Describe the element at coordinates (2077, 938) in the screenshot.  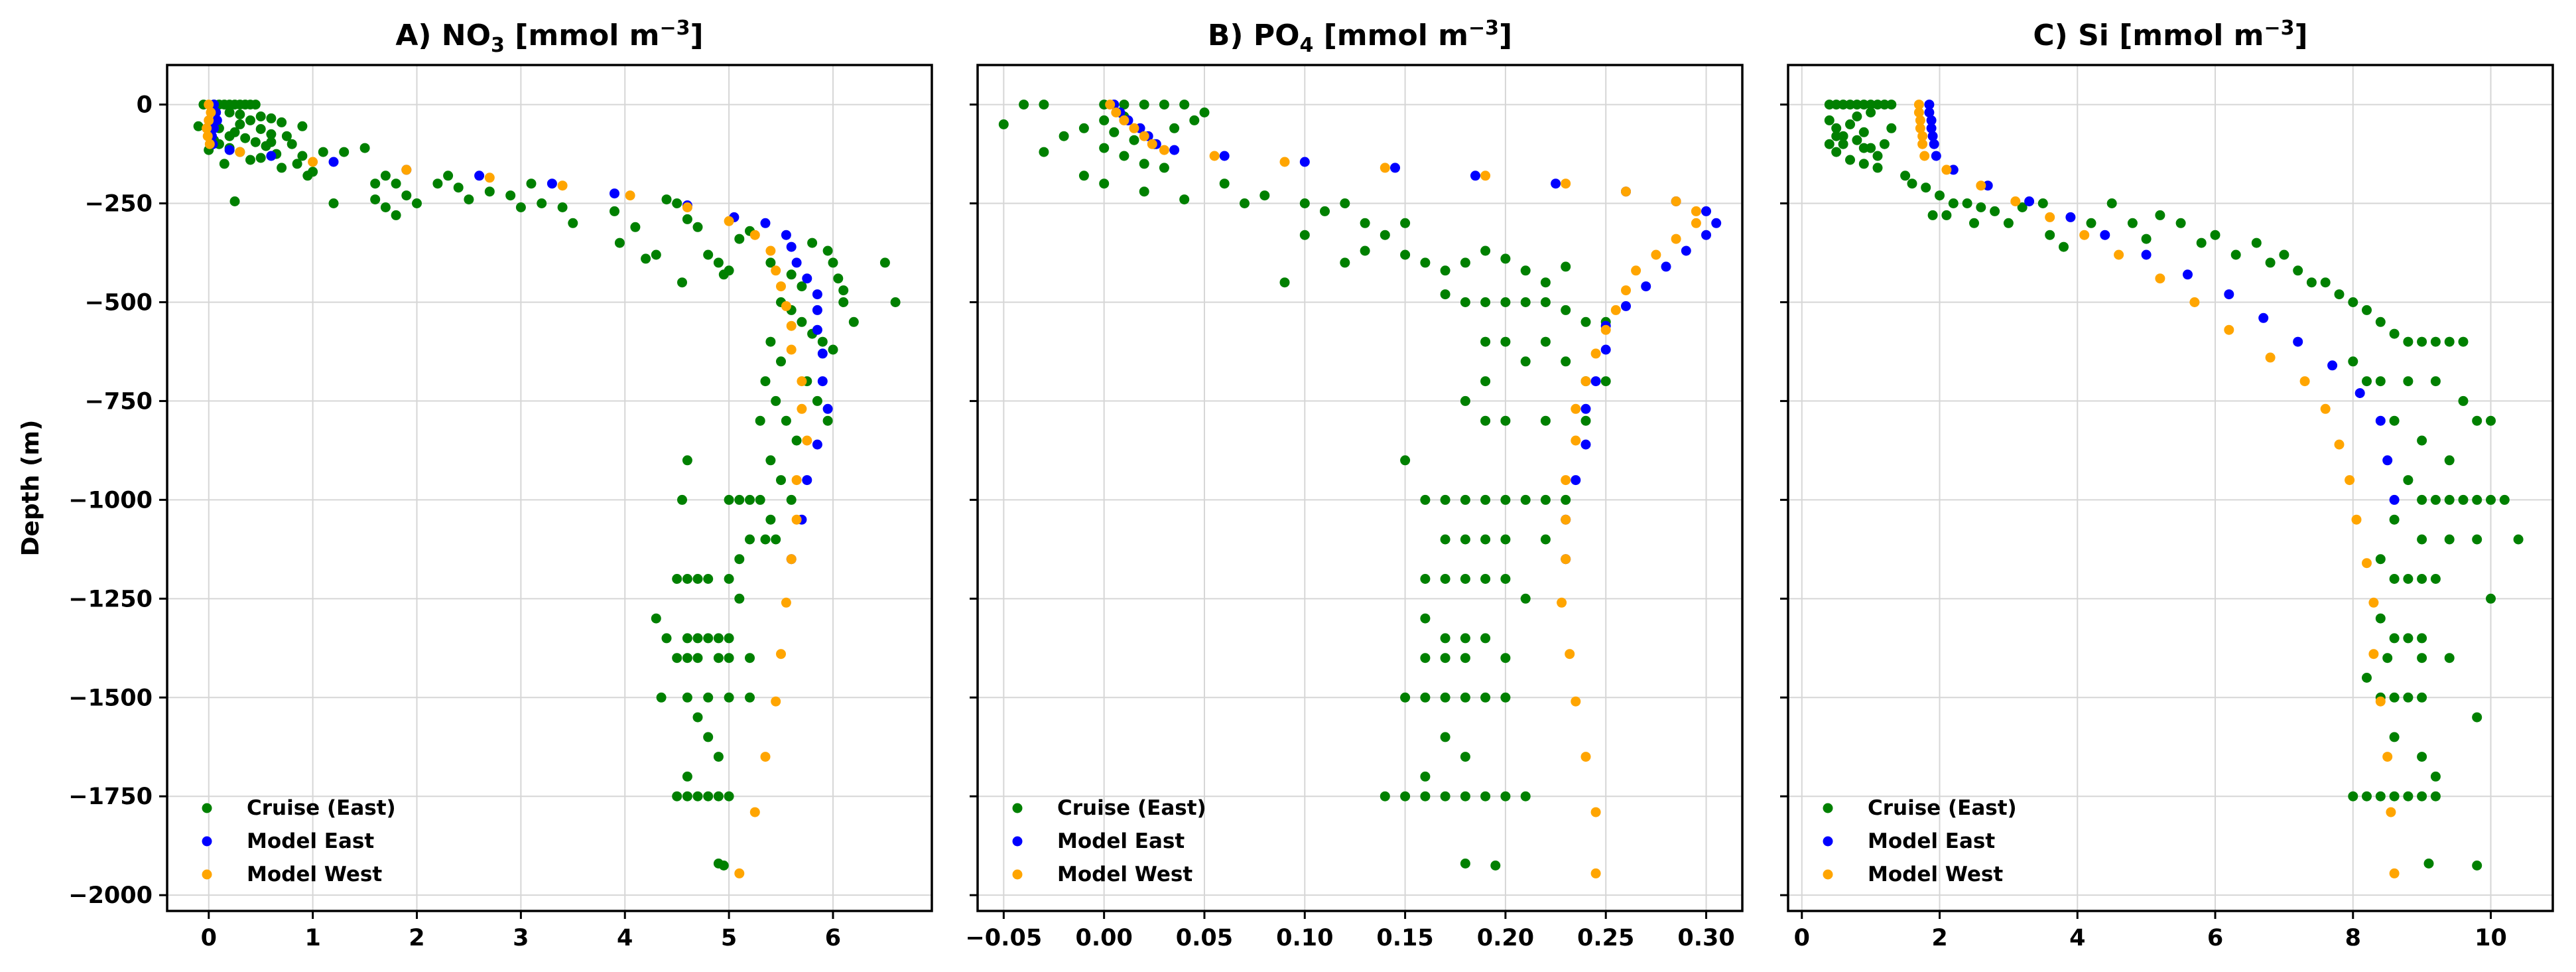
I see `x-tick-label: 4` at that location.